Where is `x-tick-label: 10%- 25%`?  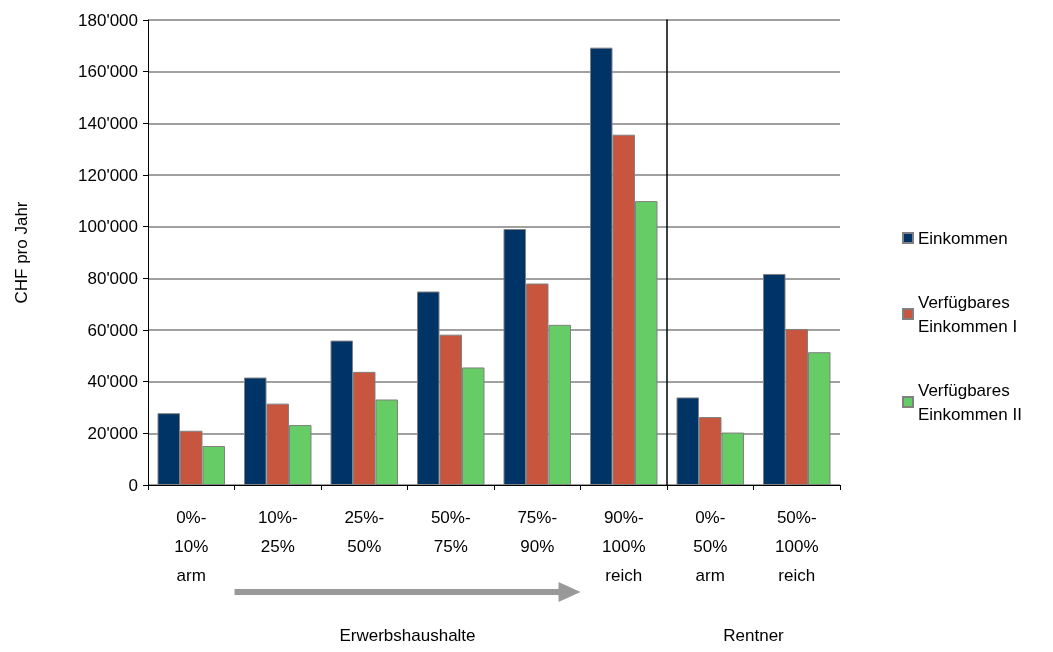
x-tick-label: 10%- 25% is located at coordinates (277, 532).